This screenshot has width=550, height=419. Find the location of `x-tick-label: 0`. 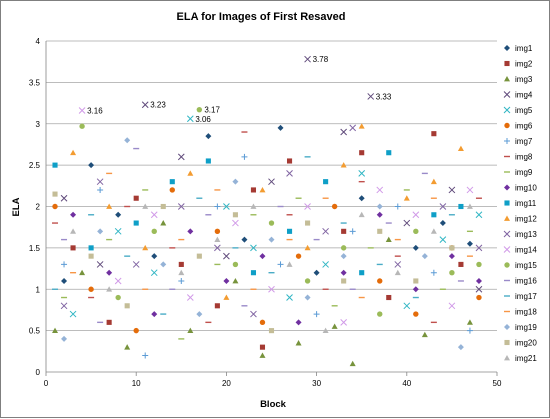

x-tick-label: 0 is located at coordinates (46, 383).